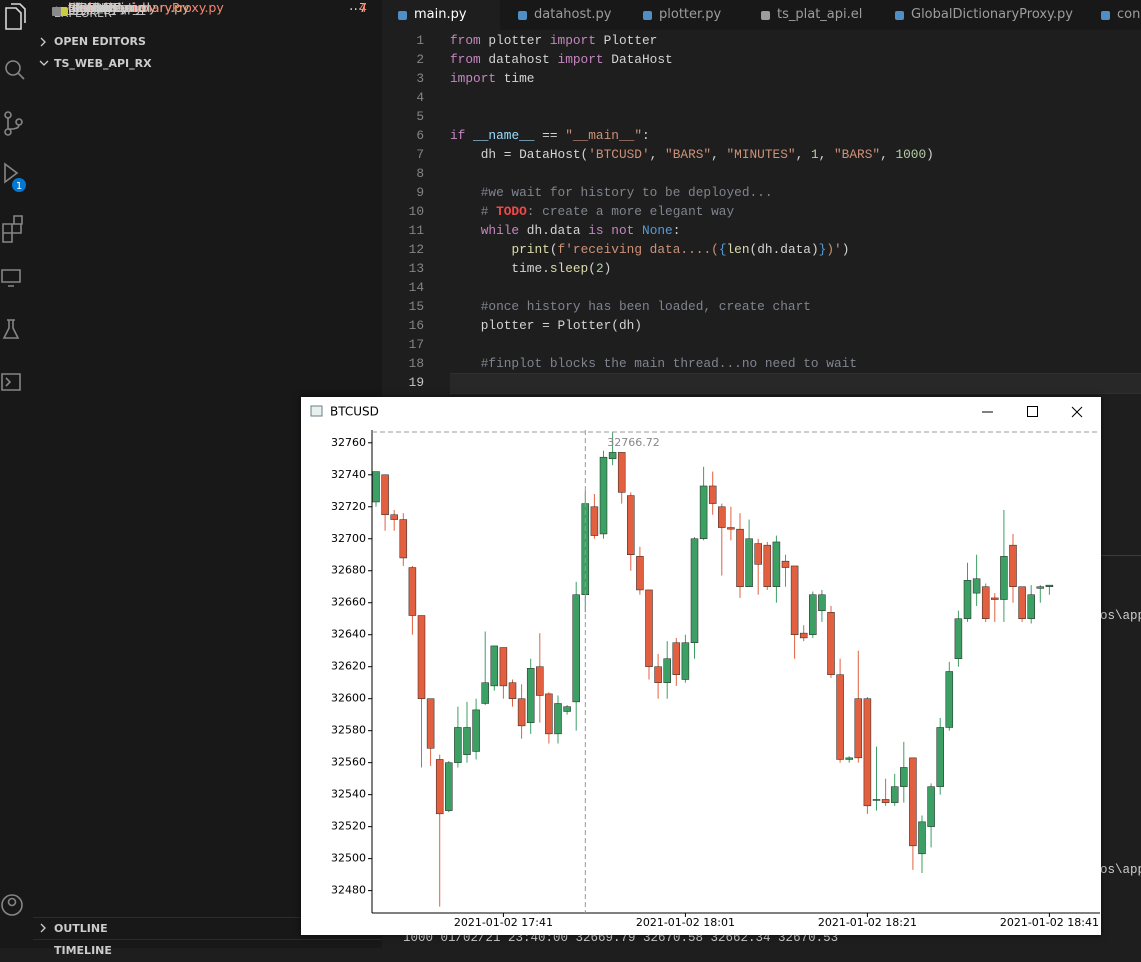 The image size is (1141, 962). Describe the element at coordinates (354, 412) in the screenshot. I see `window-title: BTCUSD` at that location.